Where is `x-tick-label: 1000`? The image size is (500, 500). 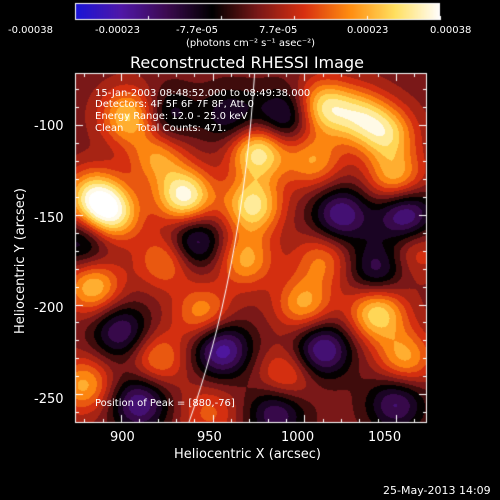
x-tick-label: 1000 is located at coordinates (298, 437).